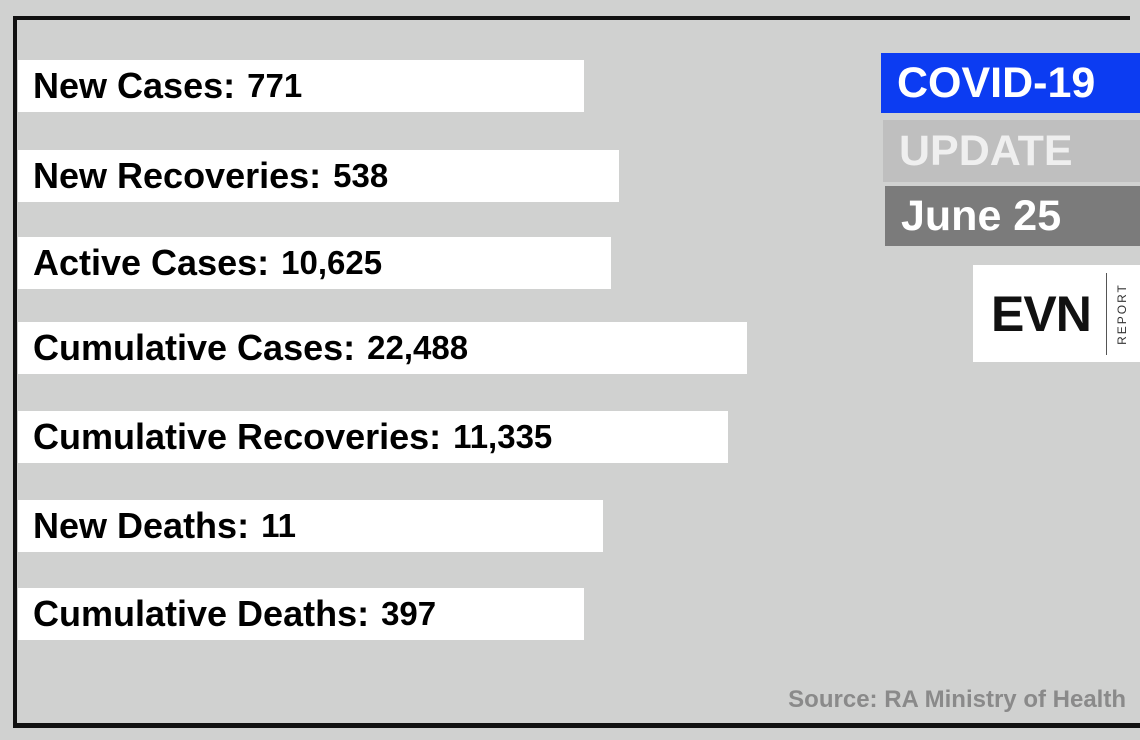  I want to click on stat-label: New Recoveries:, so click(177, 175).